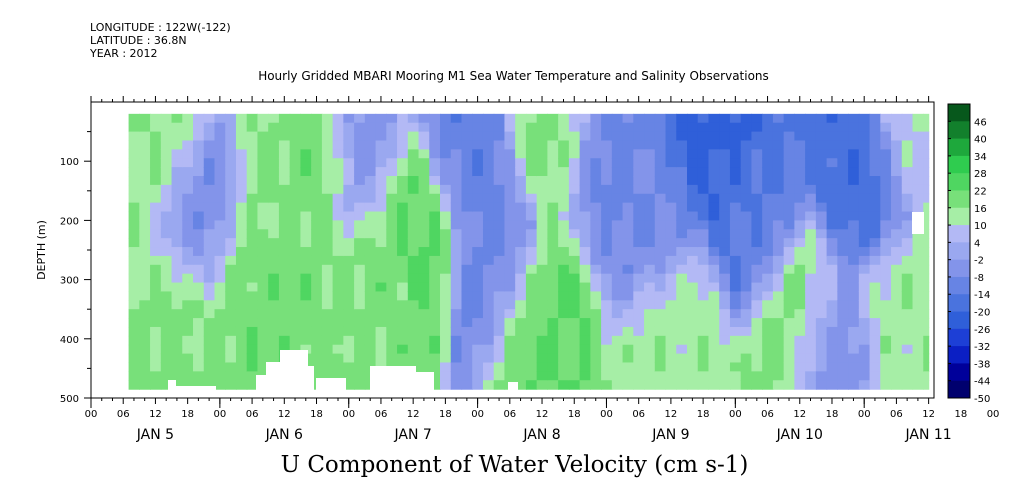 The width and height of the screenshot is (1009, 504). Describe the element at coordinates (671, 414) in the screenshot. I see `x-hour-label: 12` at that location.